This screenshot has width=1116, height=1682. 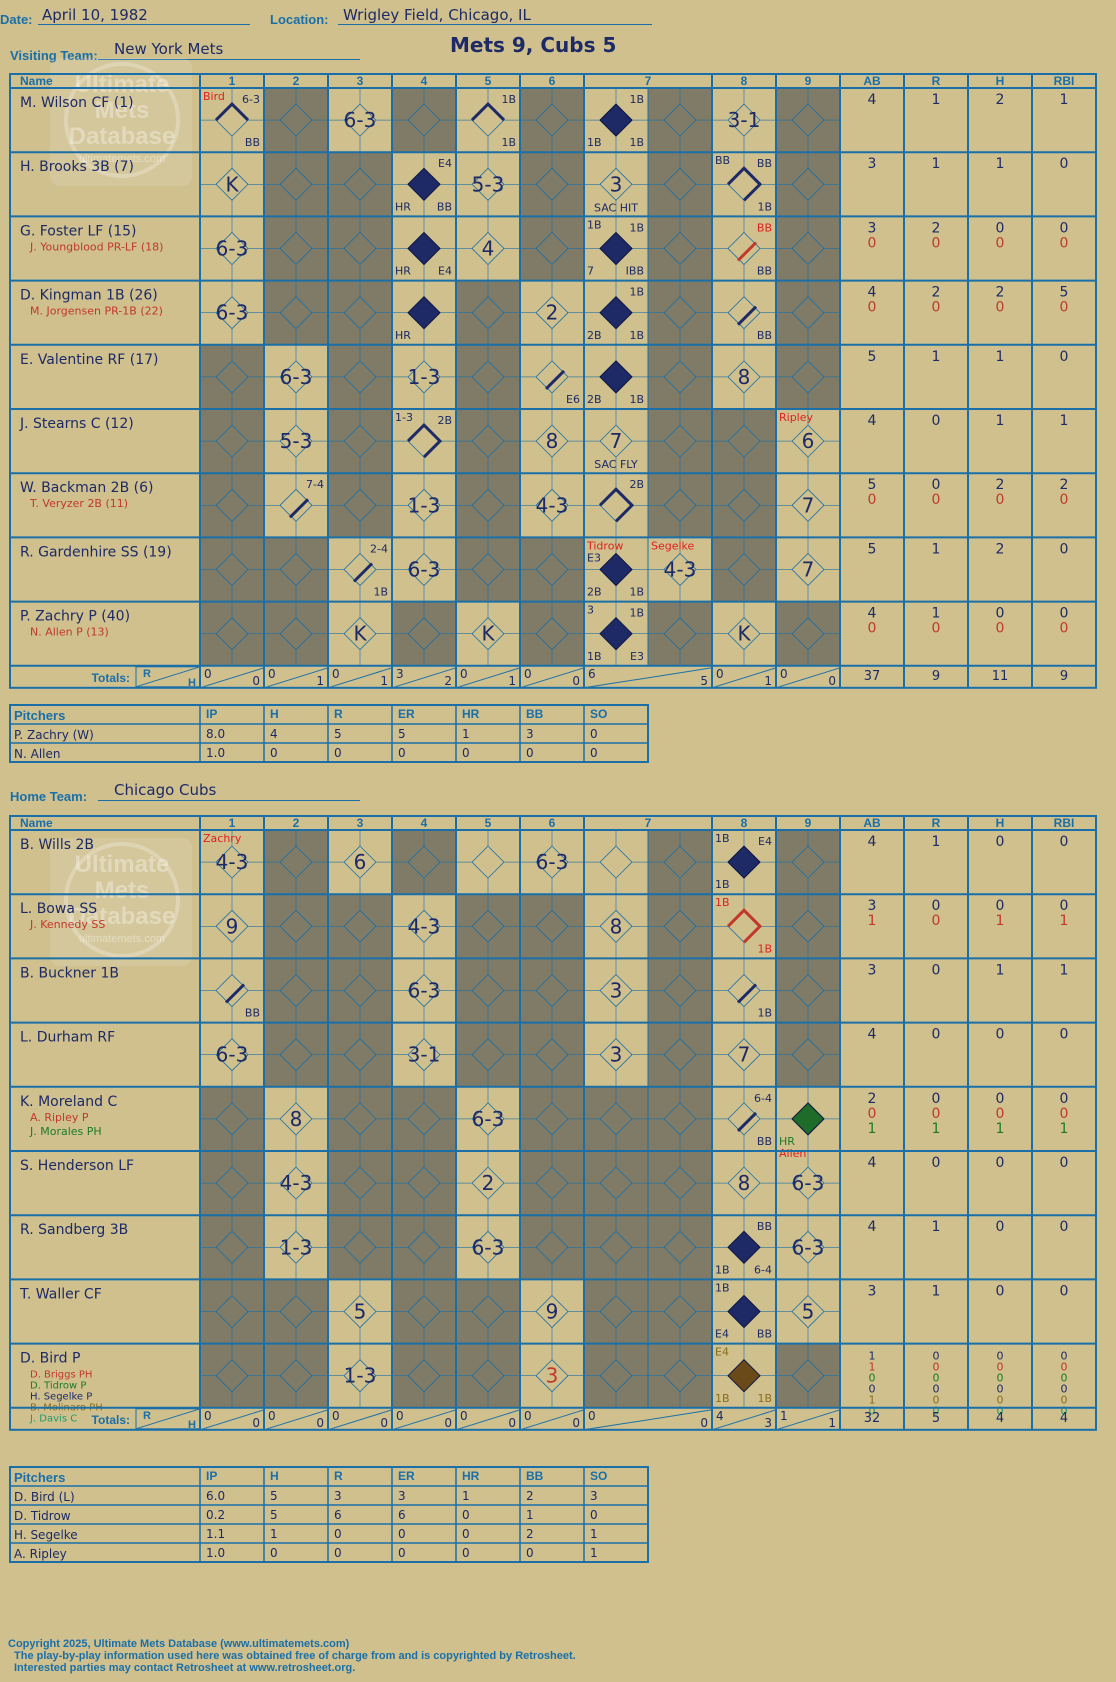 I want to click on location-label: Location:, so click(x=299, y=19).